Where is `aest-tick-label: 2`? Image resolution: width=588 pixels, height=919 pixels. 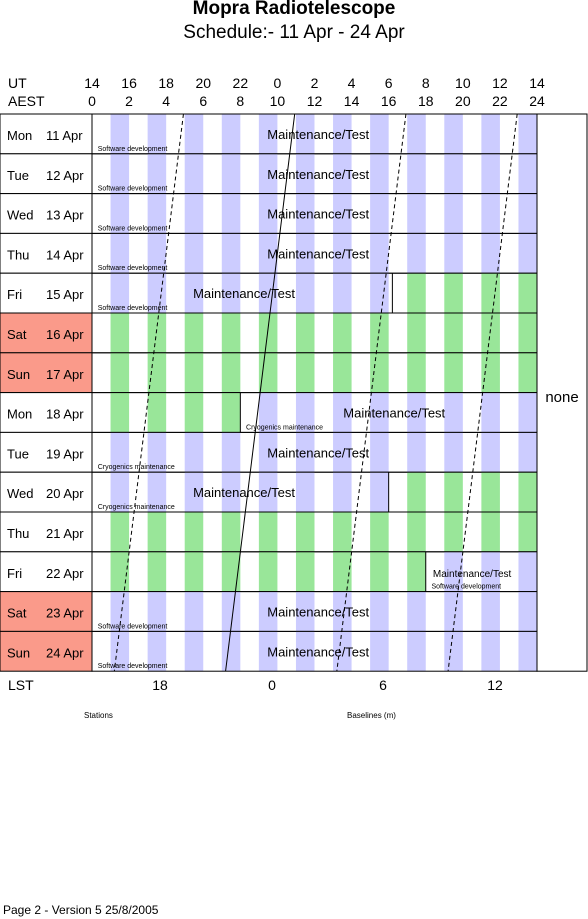 aest-tick-label: 2 is located at coordinates (129, 101).